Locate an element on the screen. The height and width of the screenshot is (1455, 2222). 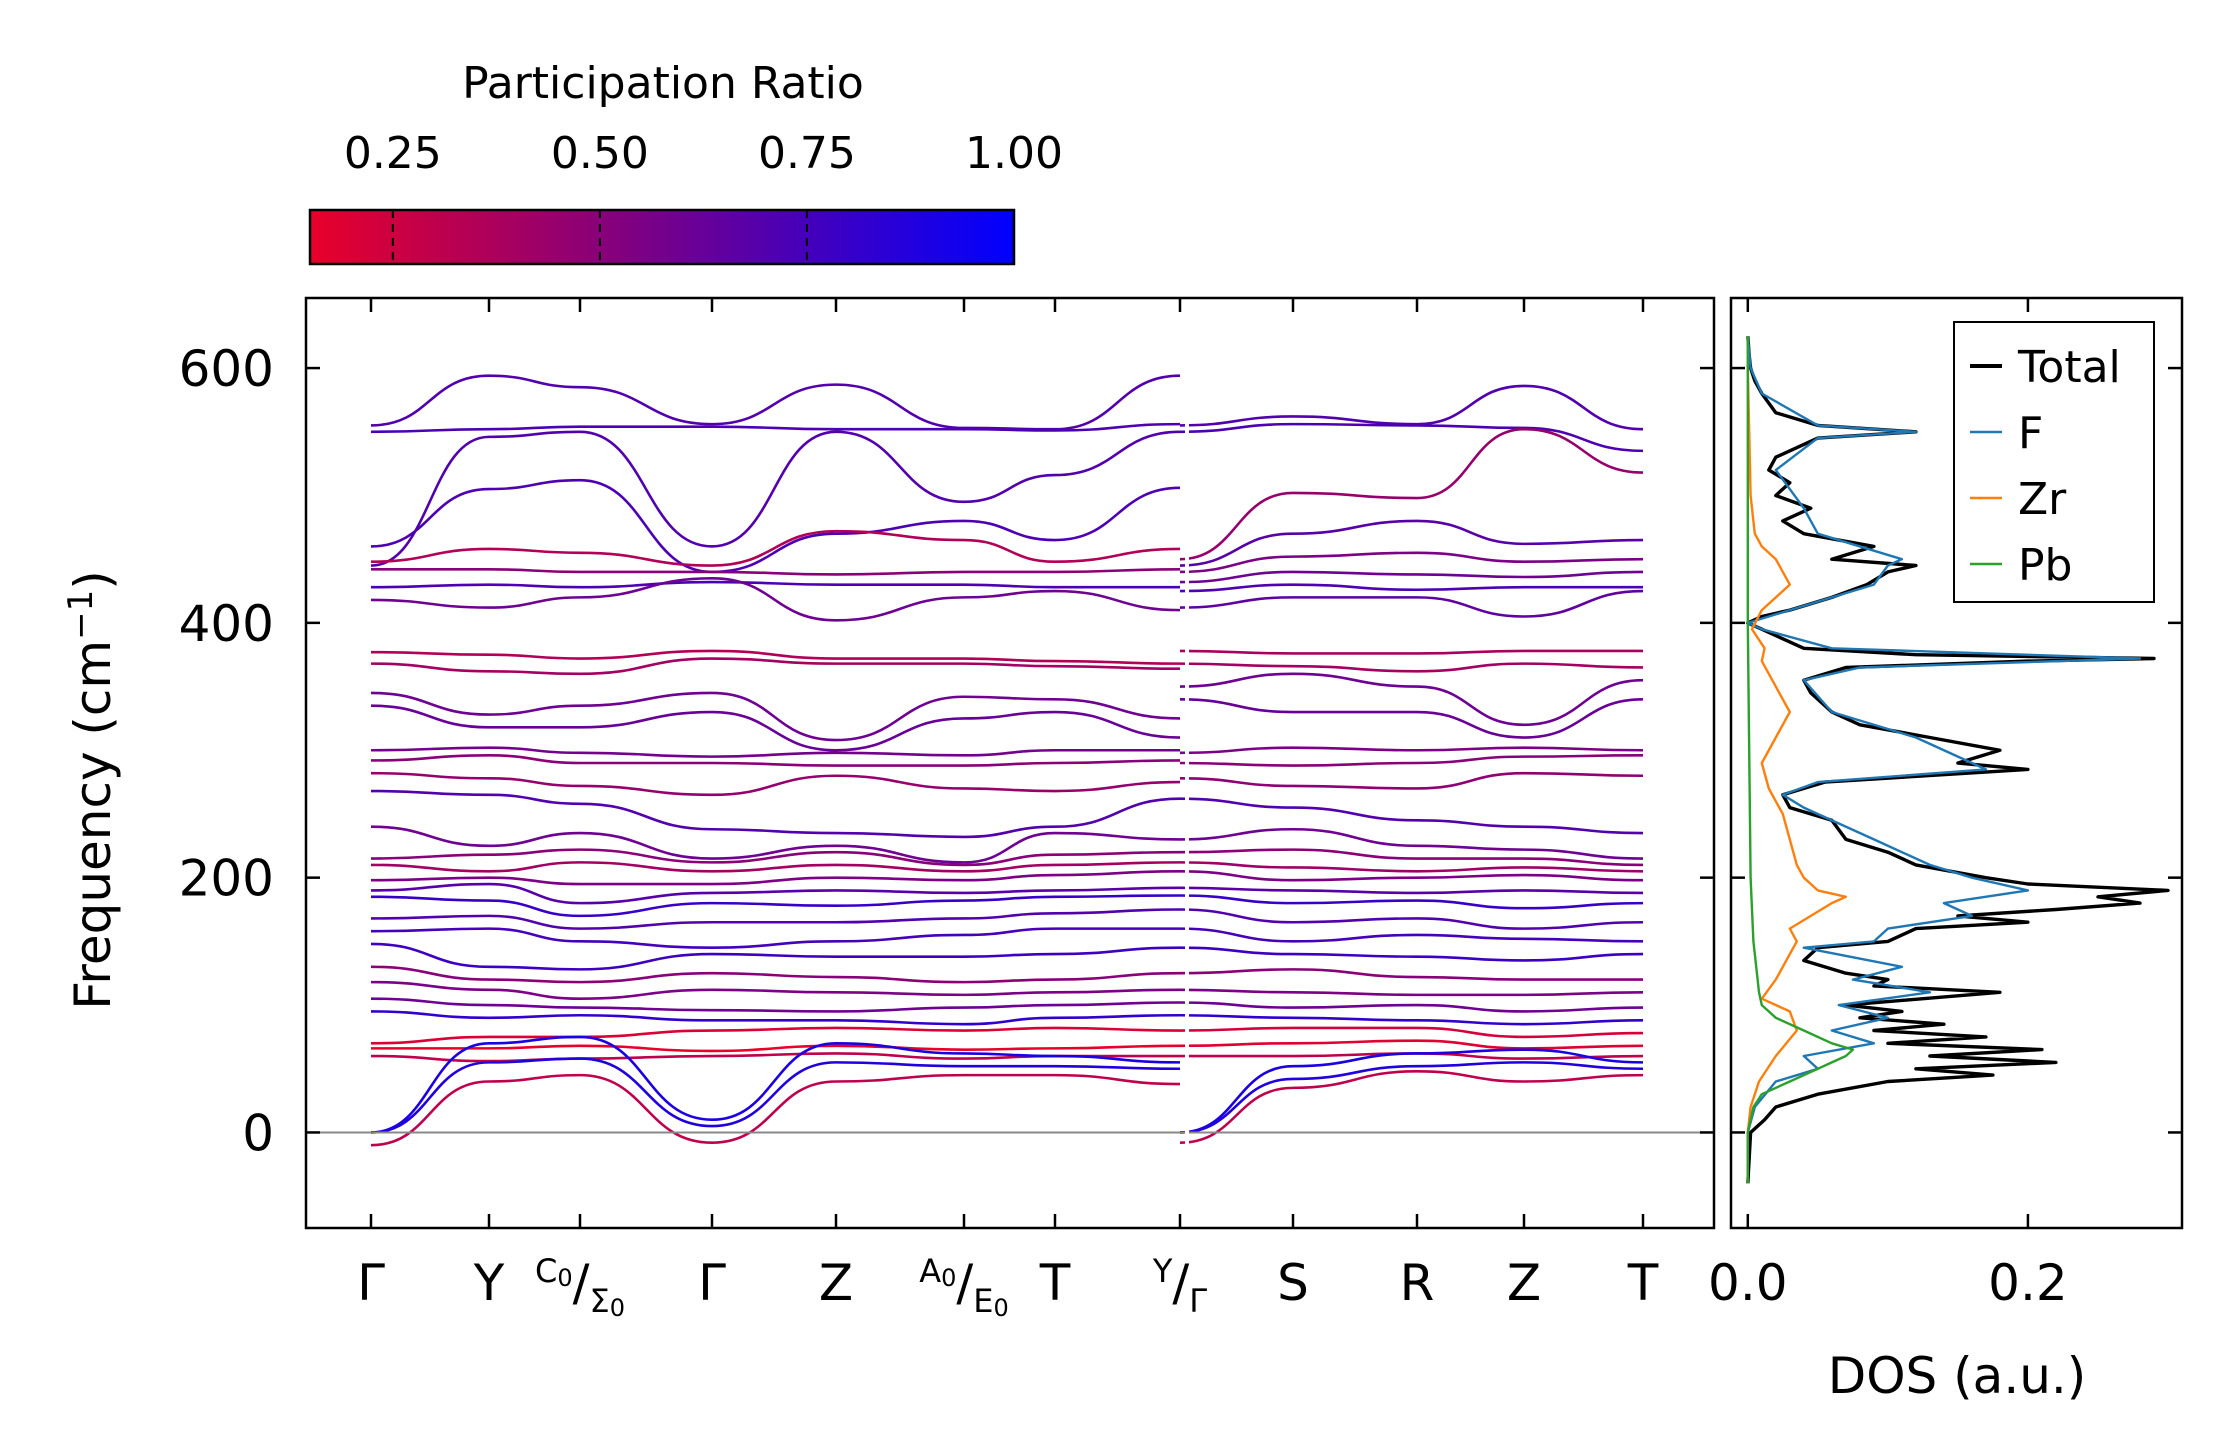
legend-label-zr: Zr is located at coordinates (2042, 499).